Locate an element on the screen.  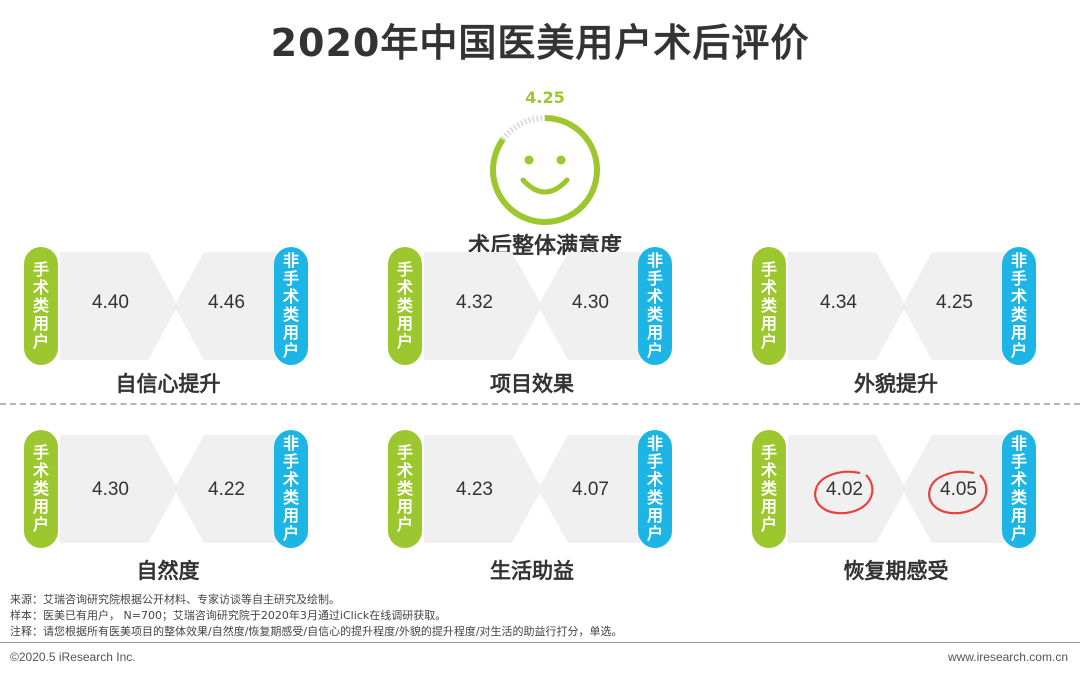
surgical-value: 4.32 is located at coordinates (474, 302).